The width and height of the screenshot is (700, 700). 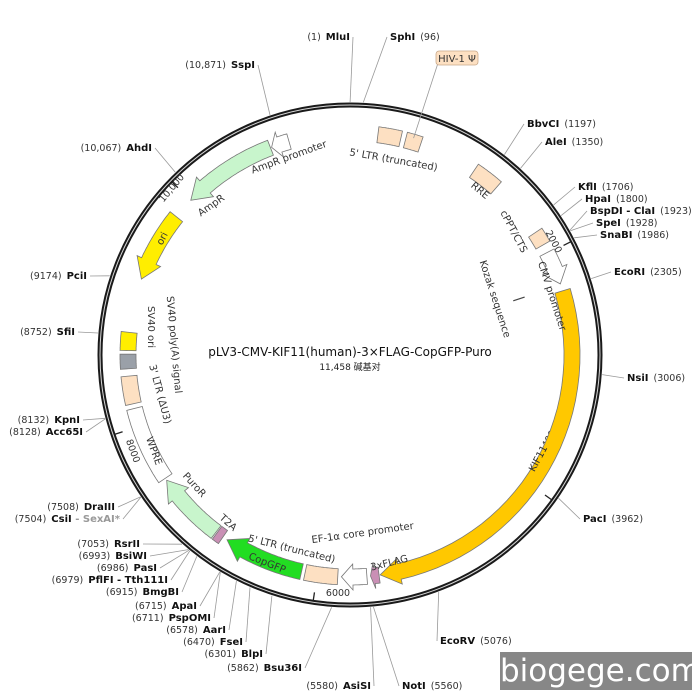 I want to click on enzyme-name: BsiWI, so click(x=131, y=556).